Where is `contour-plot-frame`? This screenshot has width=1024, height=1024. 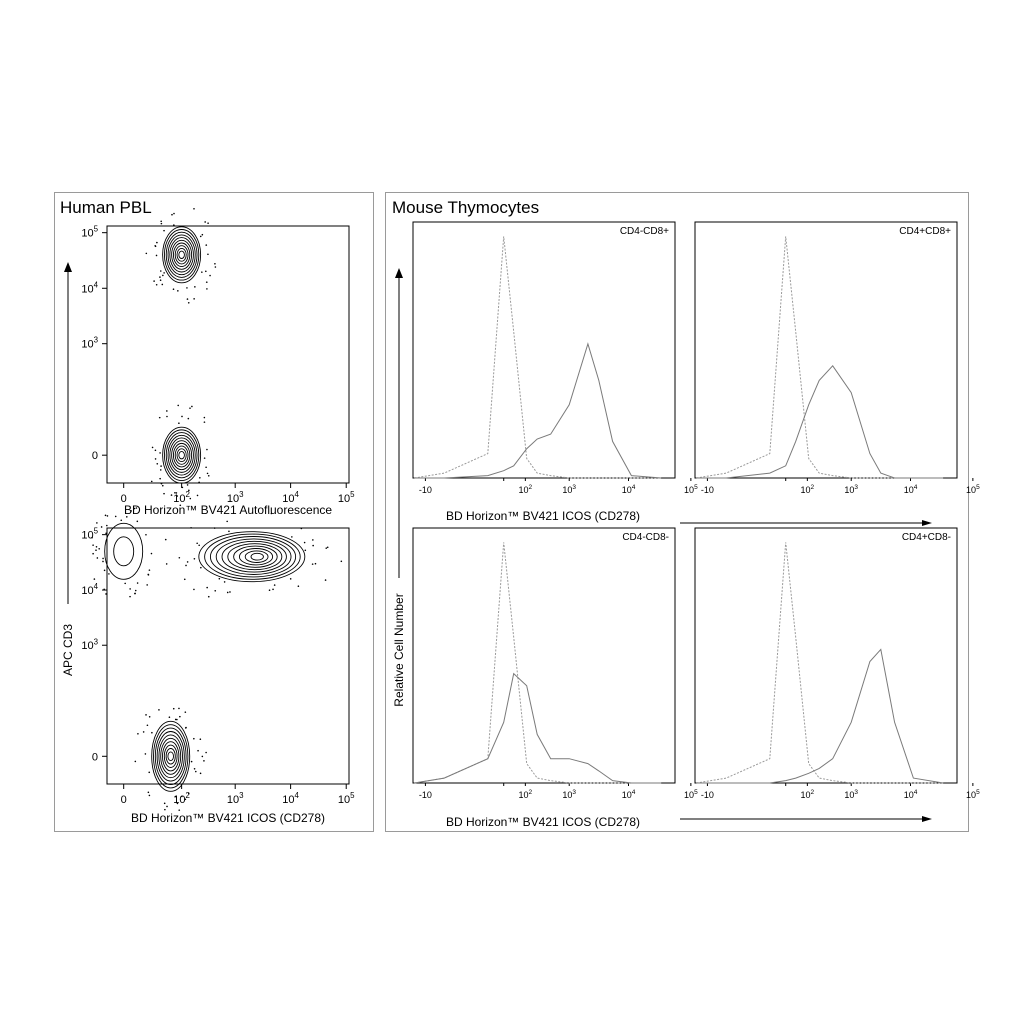
contour-plot-frame is located at coordinates (228, 354).